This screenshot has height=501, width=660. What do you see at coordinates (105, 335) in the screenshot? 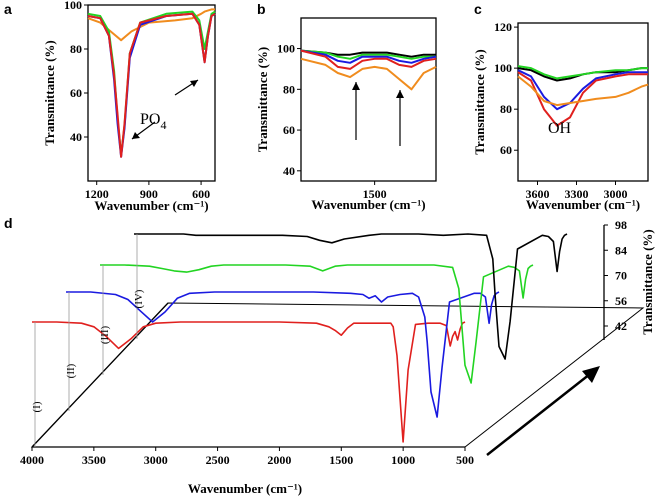
I see `series-label-d-3: (III)` at bounding box center [105, 335].